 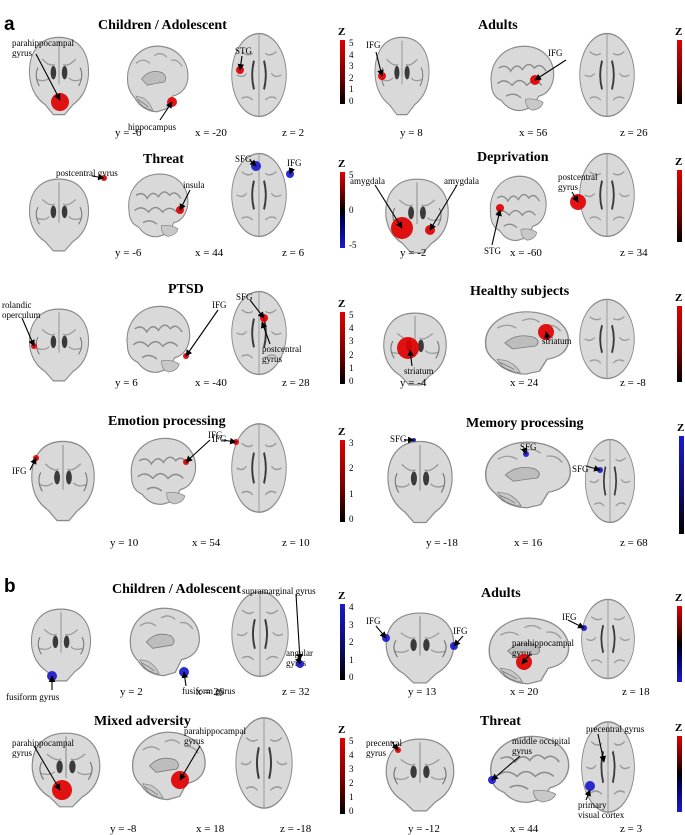 What do you see at coordinates (413, 253) in the screenshot?
I see `slice-coordinate-a-deprivation-0: y = -2` at bounding box center [413, 253].